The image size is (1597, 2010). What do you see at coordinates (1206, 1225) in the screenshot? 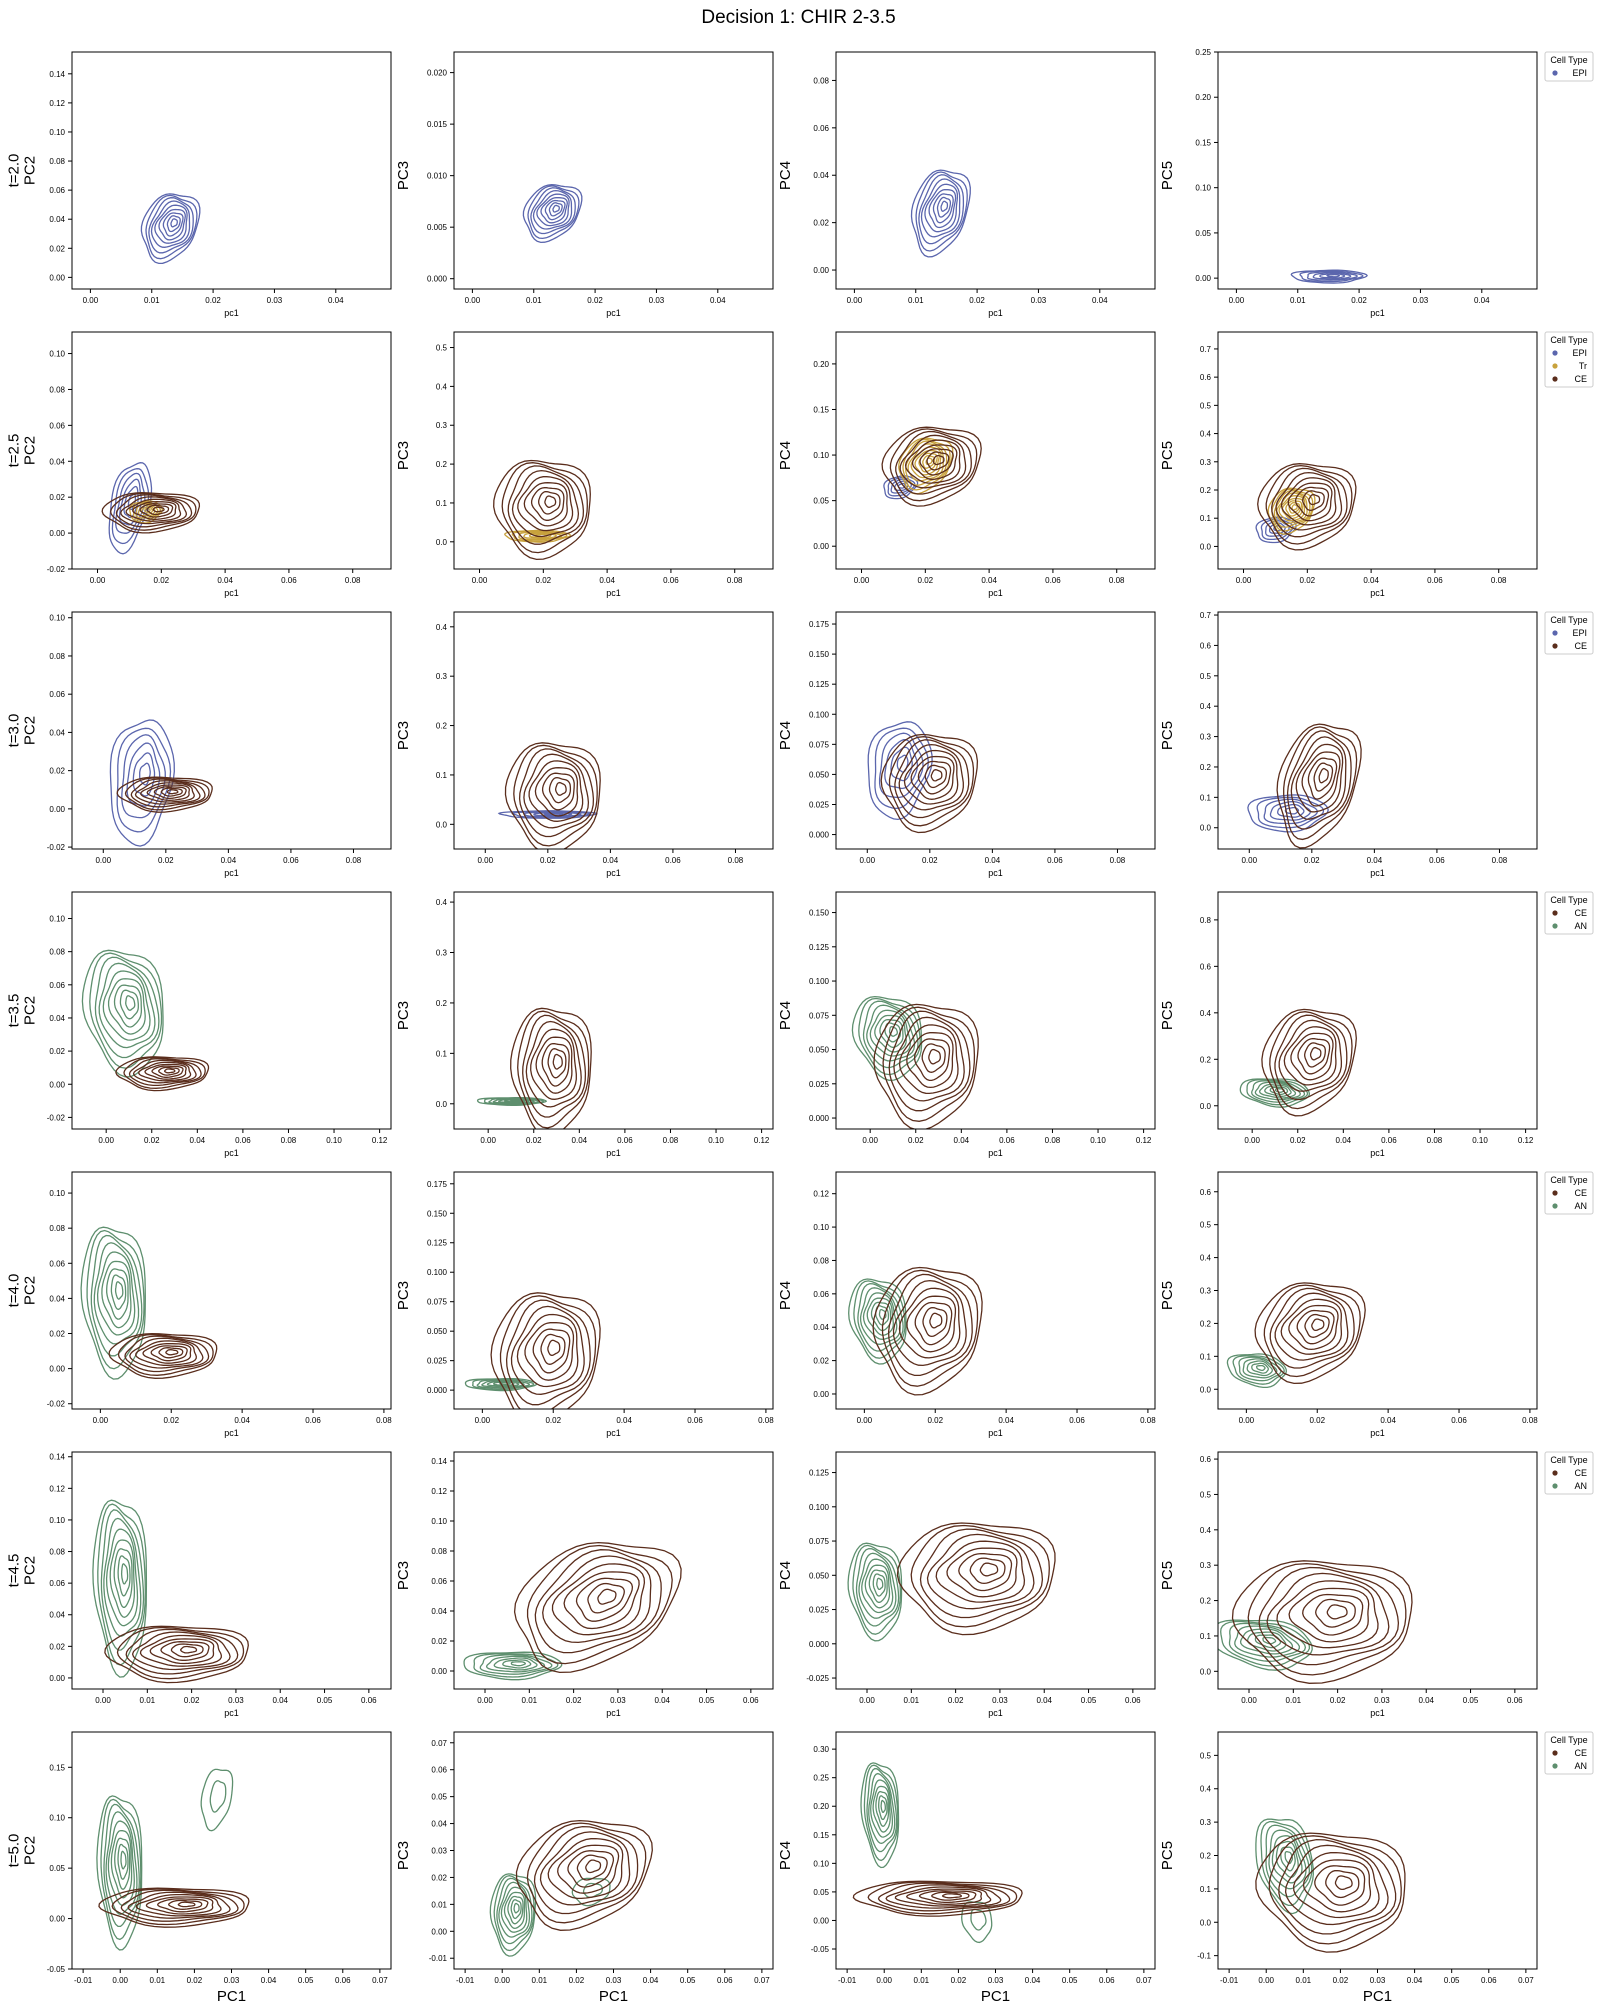
I see `y-tick-label: 0.5` at bounding box center [1206, 1225].